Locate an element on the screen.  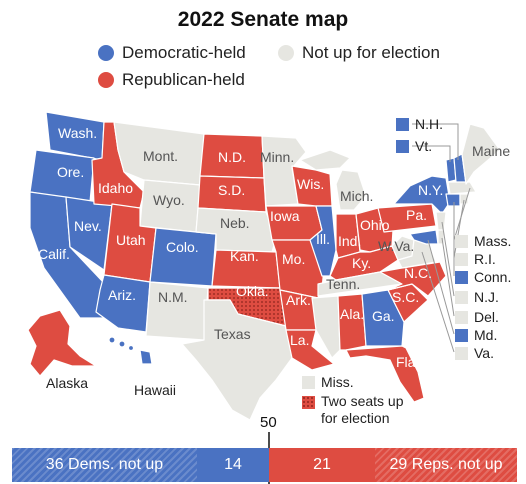
label-nv: Nev. is located at coordinates (88, 226).